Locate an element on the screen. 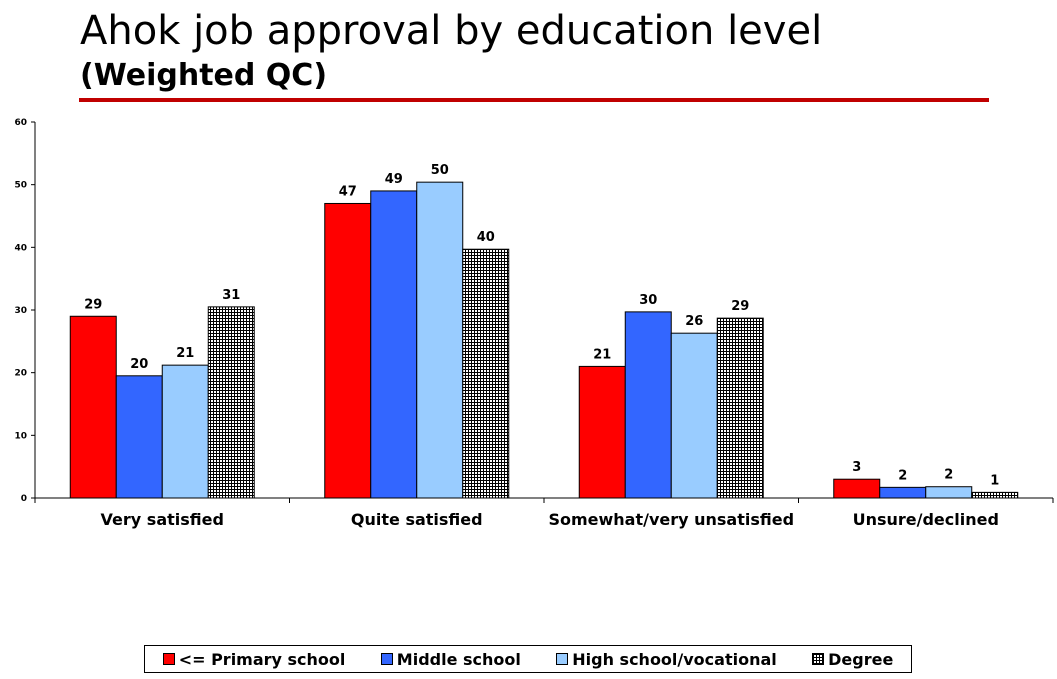 Image resolution: width=1057 pixels, height=679 pixels. bar-data-label: 30 is located at coordinates (648, 300).